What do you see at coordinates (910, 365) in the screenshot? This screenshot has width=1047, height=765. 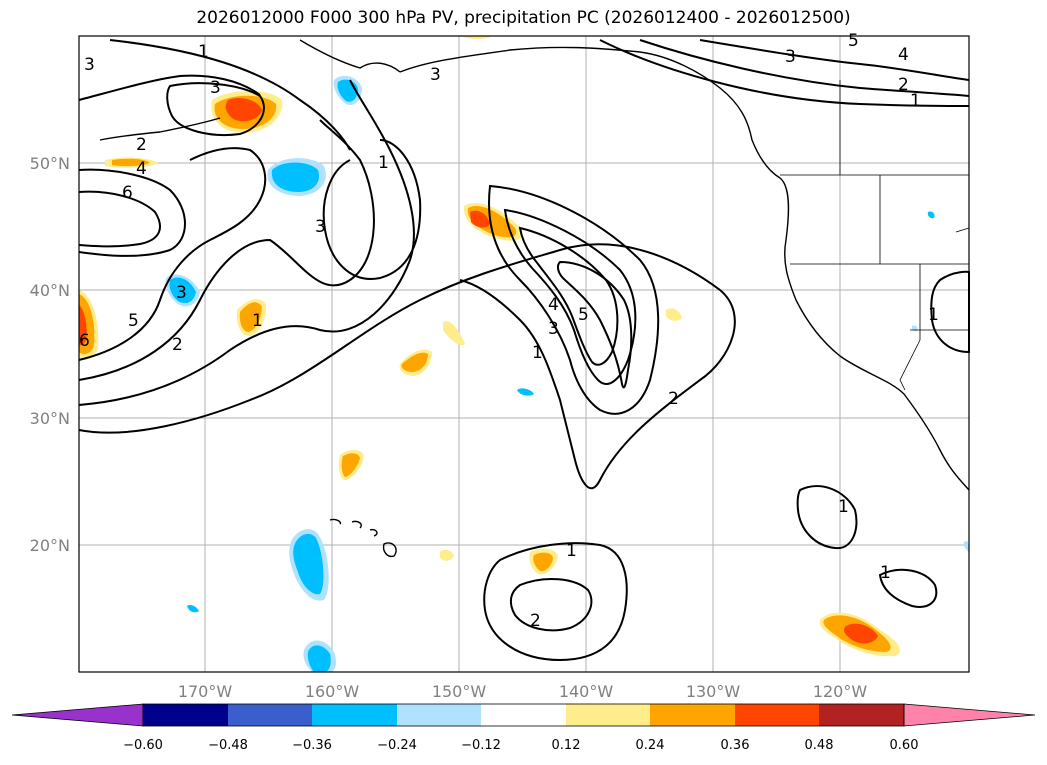 I see `border-california` at bounding box center [910, 365].